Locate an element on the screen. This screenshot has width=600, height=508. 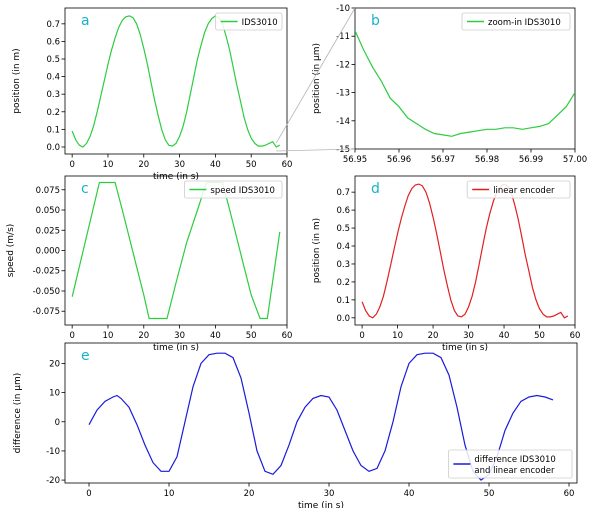
x-tick-label: 56.99 is located at coordinates (531, 160).